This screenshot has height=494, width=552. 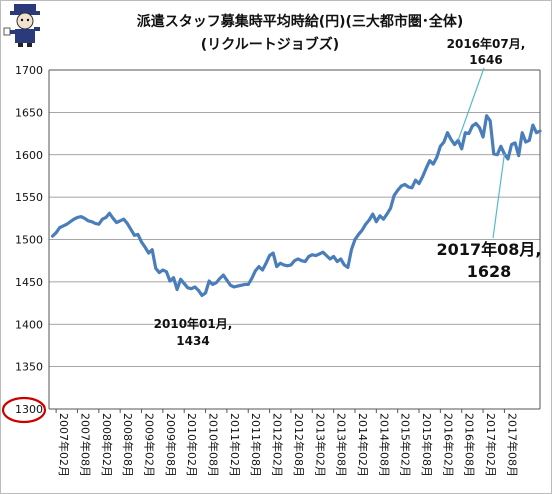 I want to click on x-tick-label: 2011年02月, so click(x=235, y=445).